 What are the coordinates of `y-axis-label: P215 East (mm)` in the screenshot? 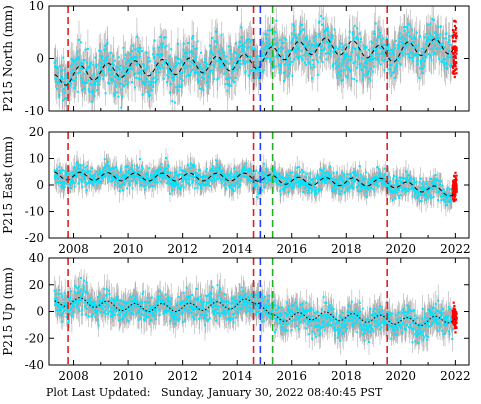 It's located at (8, 185).